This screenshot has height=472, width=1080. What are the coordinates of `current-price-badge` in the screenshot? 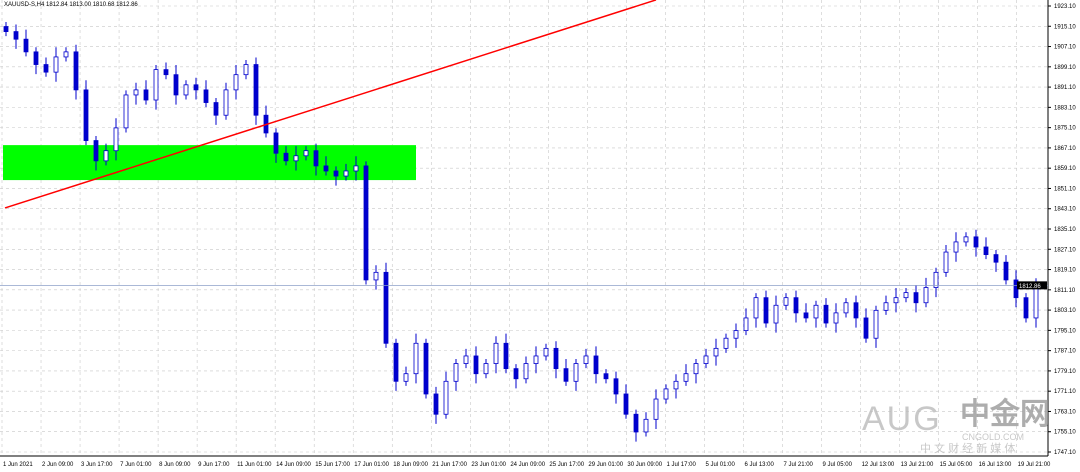 It's located at (1032, 285).